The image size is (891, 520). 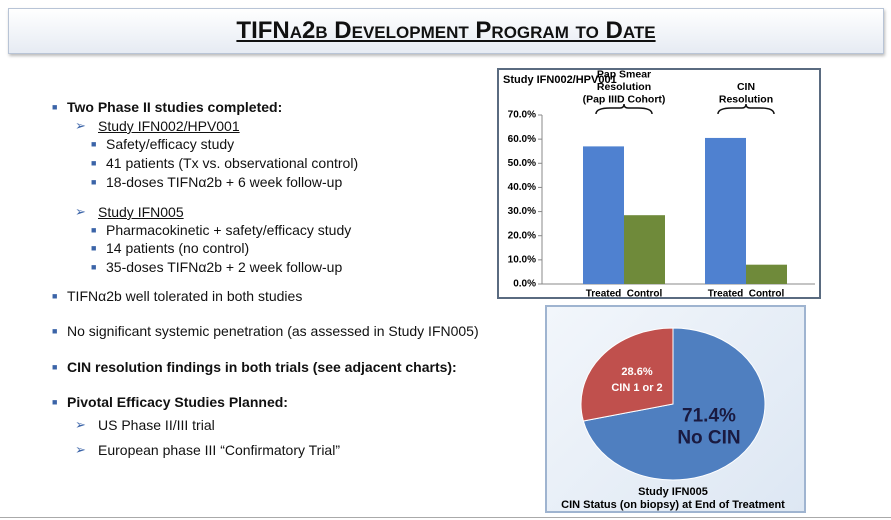 What do you see at coordinates (624, 99) in the screenshot?
I see `group-label: (Pap IIID Cohort)` at bounding box center [624, 99].